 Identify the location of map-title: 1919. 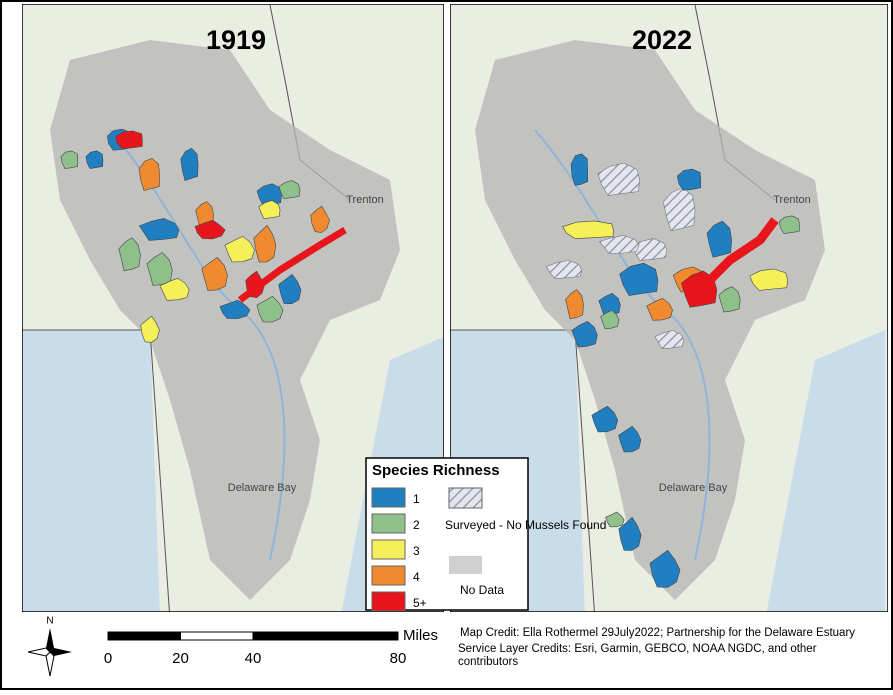
(236, 40).